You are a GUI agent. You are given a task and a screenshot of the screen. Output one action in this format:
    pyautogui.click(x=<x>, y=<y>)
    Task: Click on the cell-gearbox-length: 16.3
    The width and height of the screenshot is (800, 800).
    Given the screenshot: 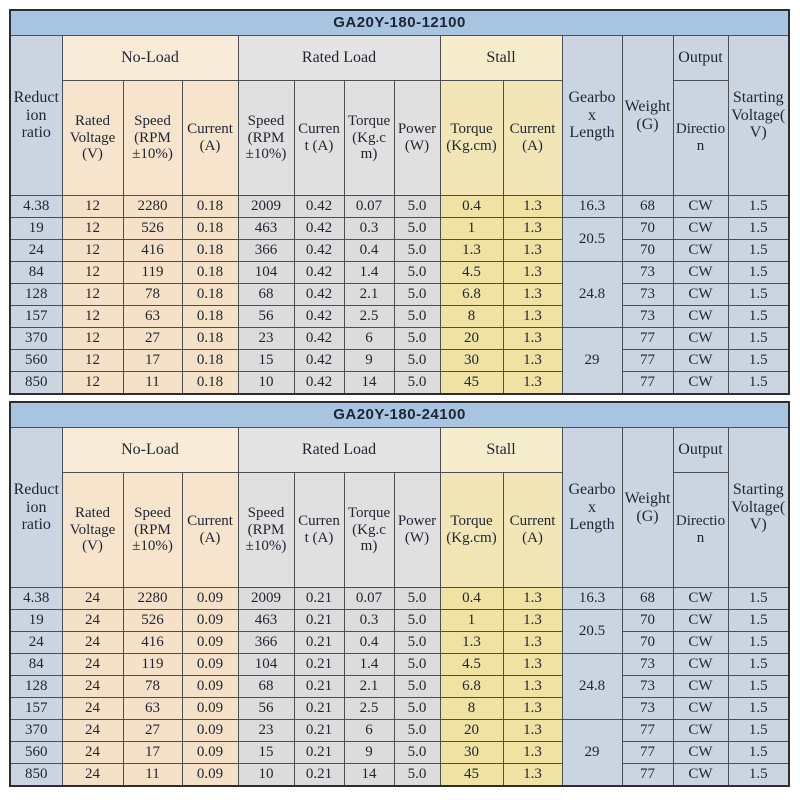 What is the action you would take?
    pyautogui.click(x=592, y=598)
    